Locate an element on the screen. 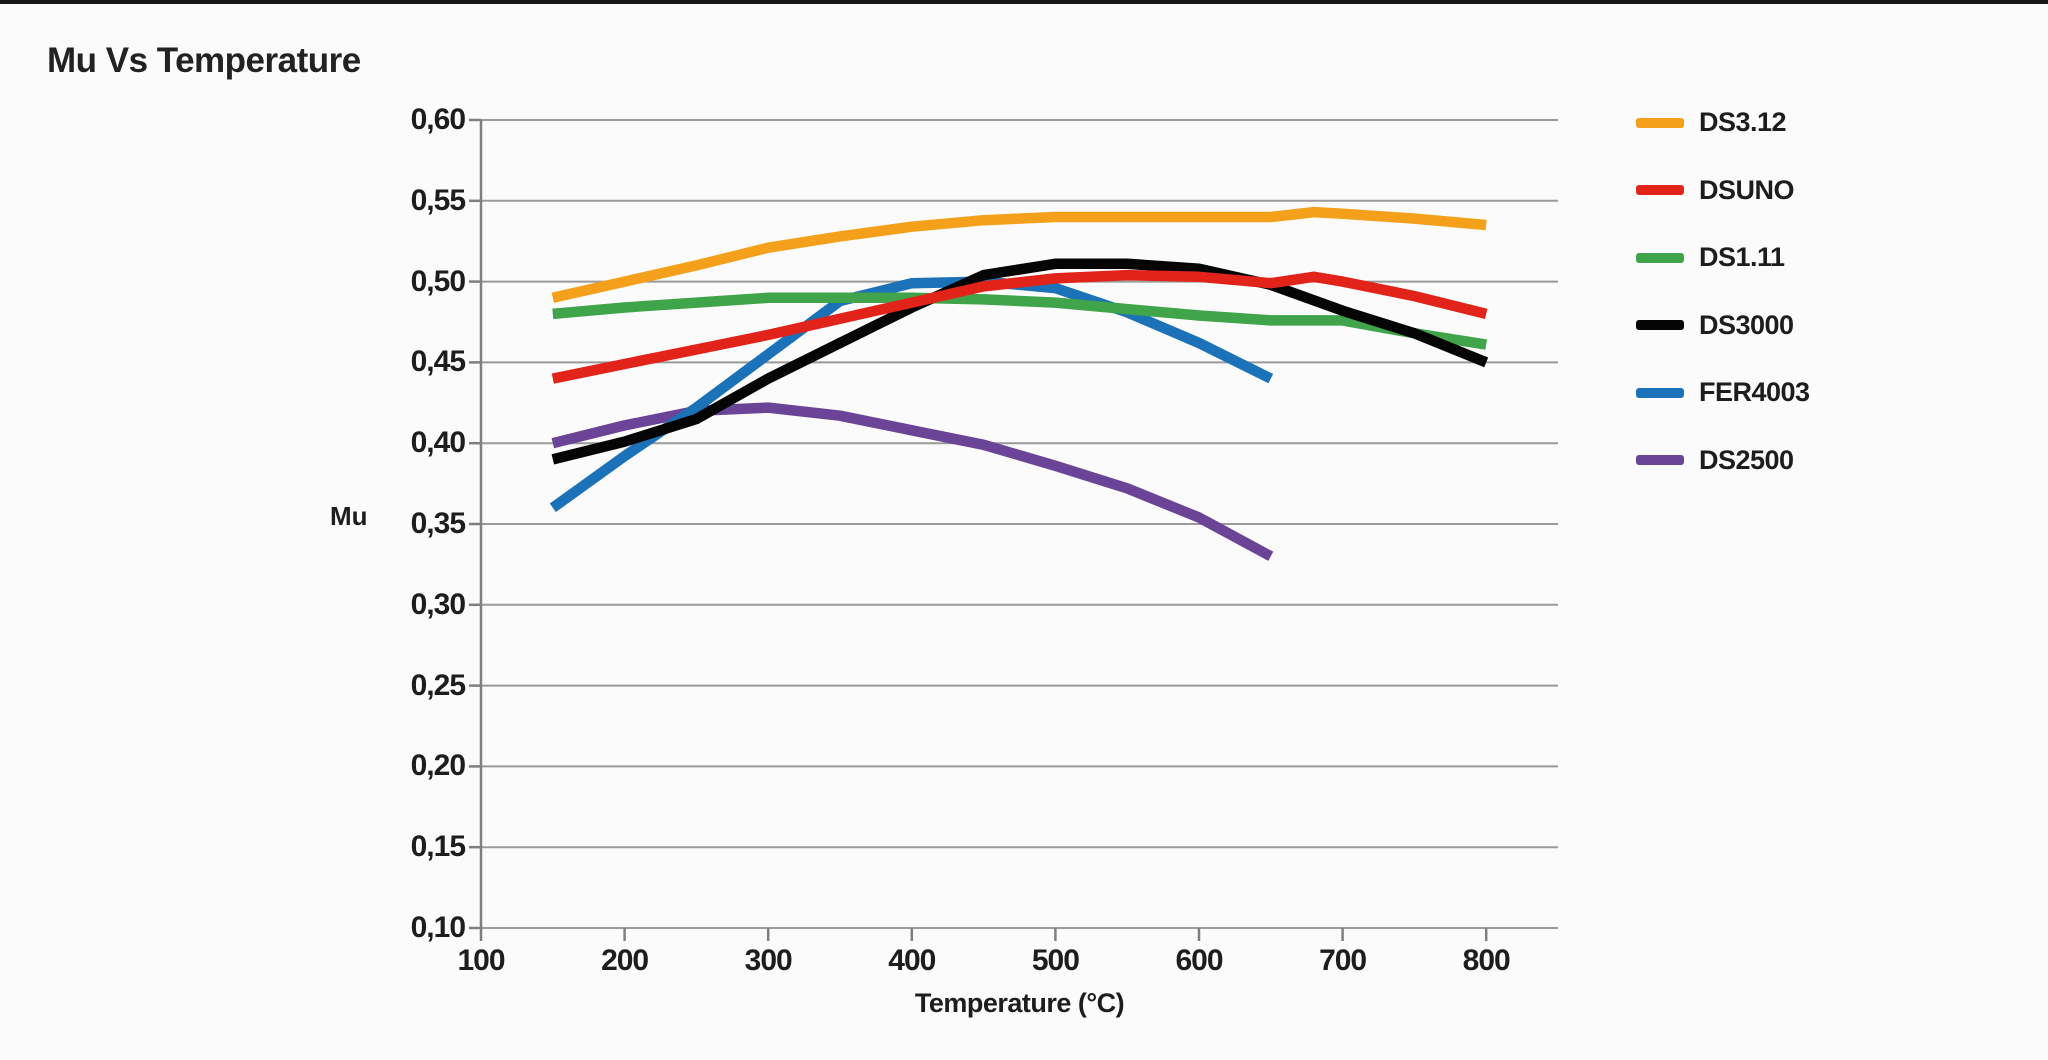 The height and width of the screenshot is (1060, 2048). y-axis-title: Mu is located at coordinates (349, 516).